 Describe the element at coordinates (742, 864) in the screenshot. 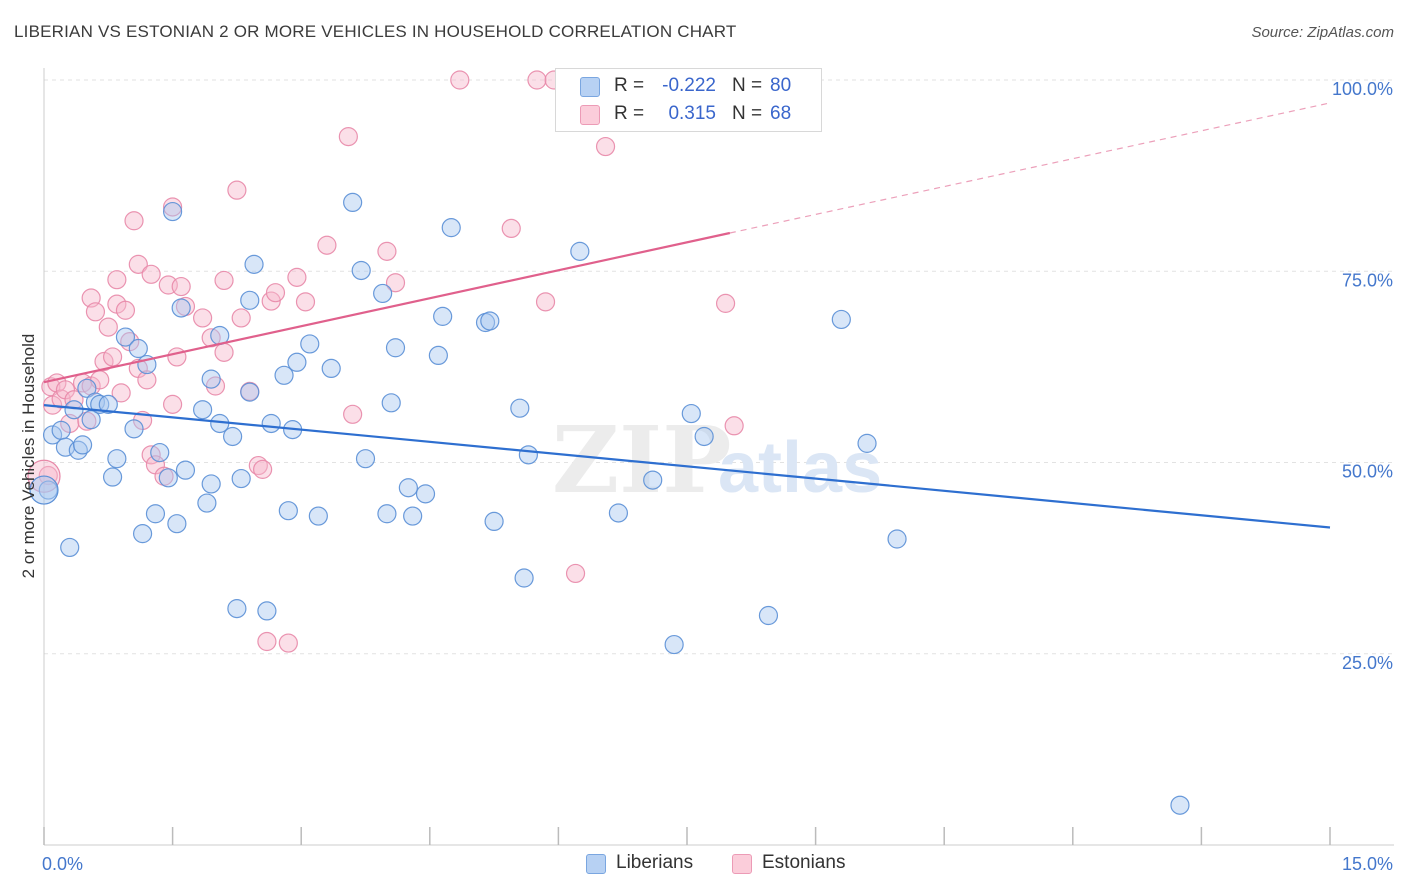

I see `series-swatch-pink` at that location.